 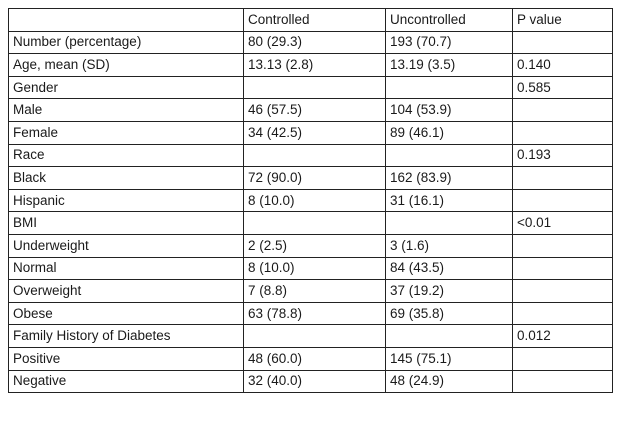 I want to click on controlled-cell: 80 (29.3), so click(x=314, y=42).